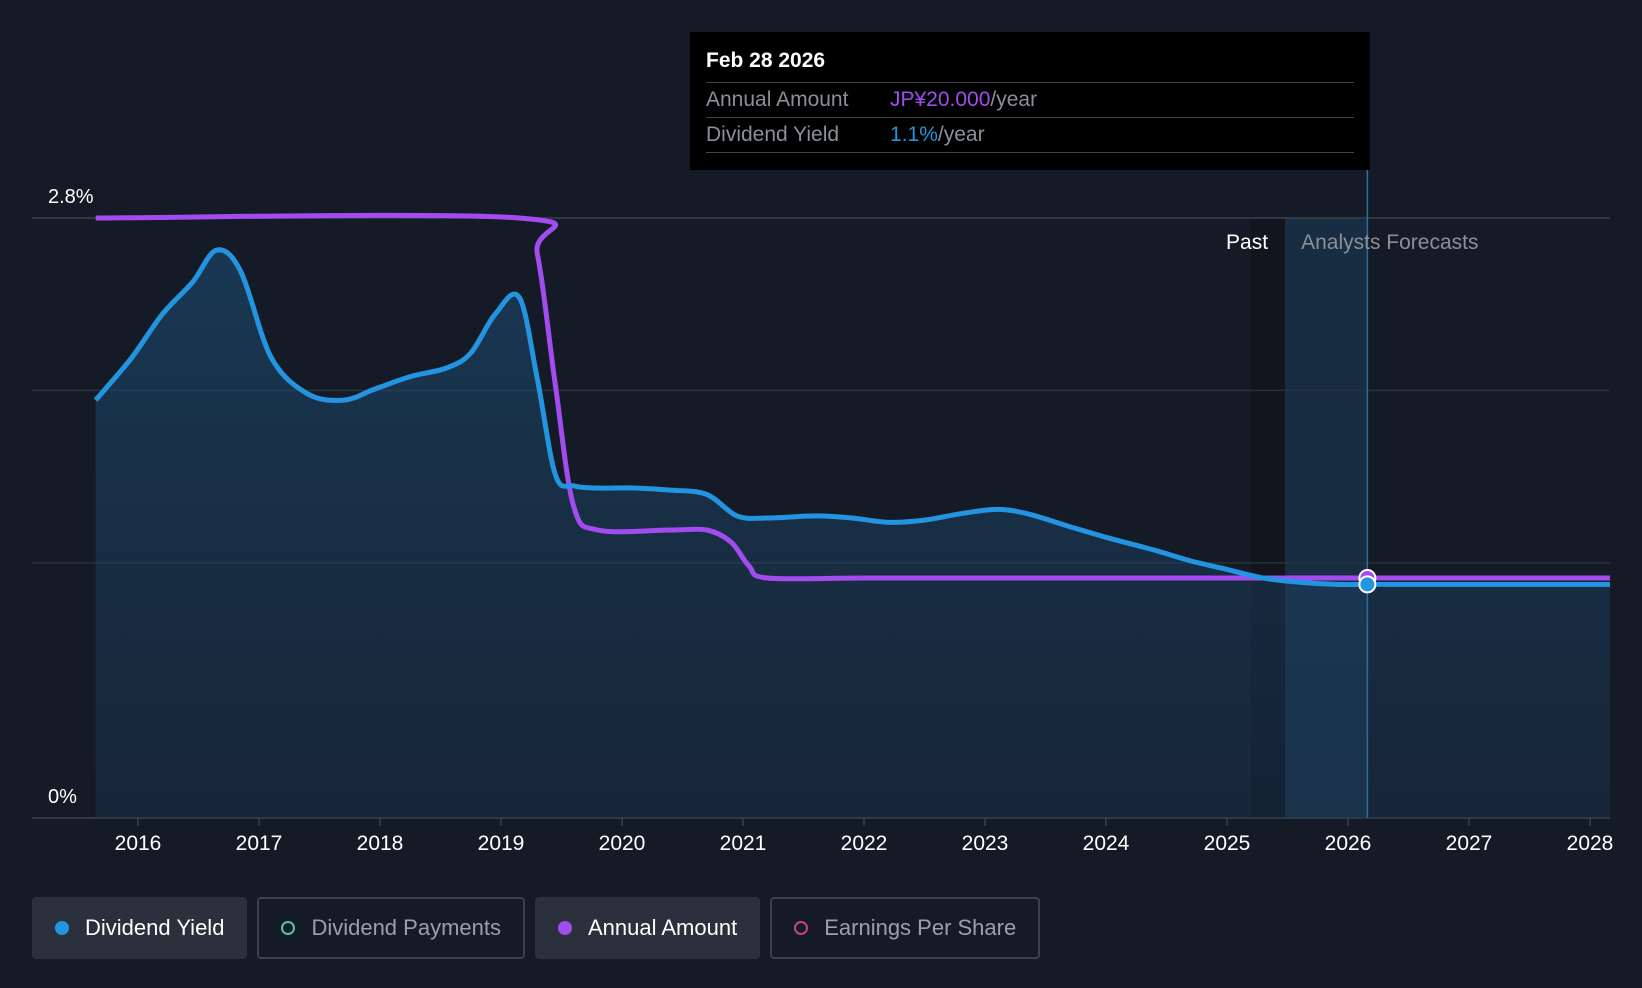 The width and height of the screenshot is (1642, 988). What do you see at coordinates (961, 134) in the screenshot?
I see `tooltip-dividend-yield-unit: /year` at bounding box center [961, 134].